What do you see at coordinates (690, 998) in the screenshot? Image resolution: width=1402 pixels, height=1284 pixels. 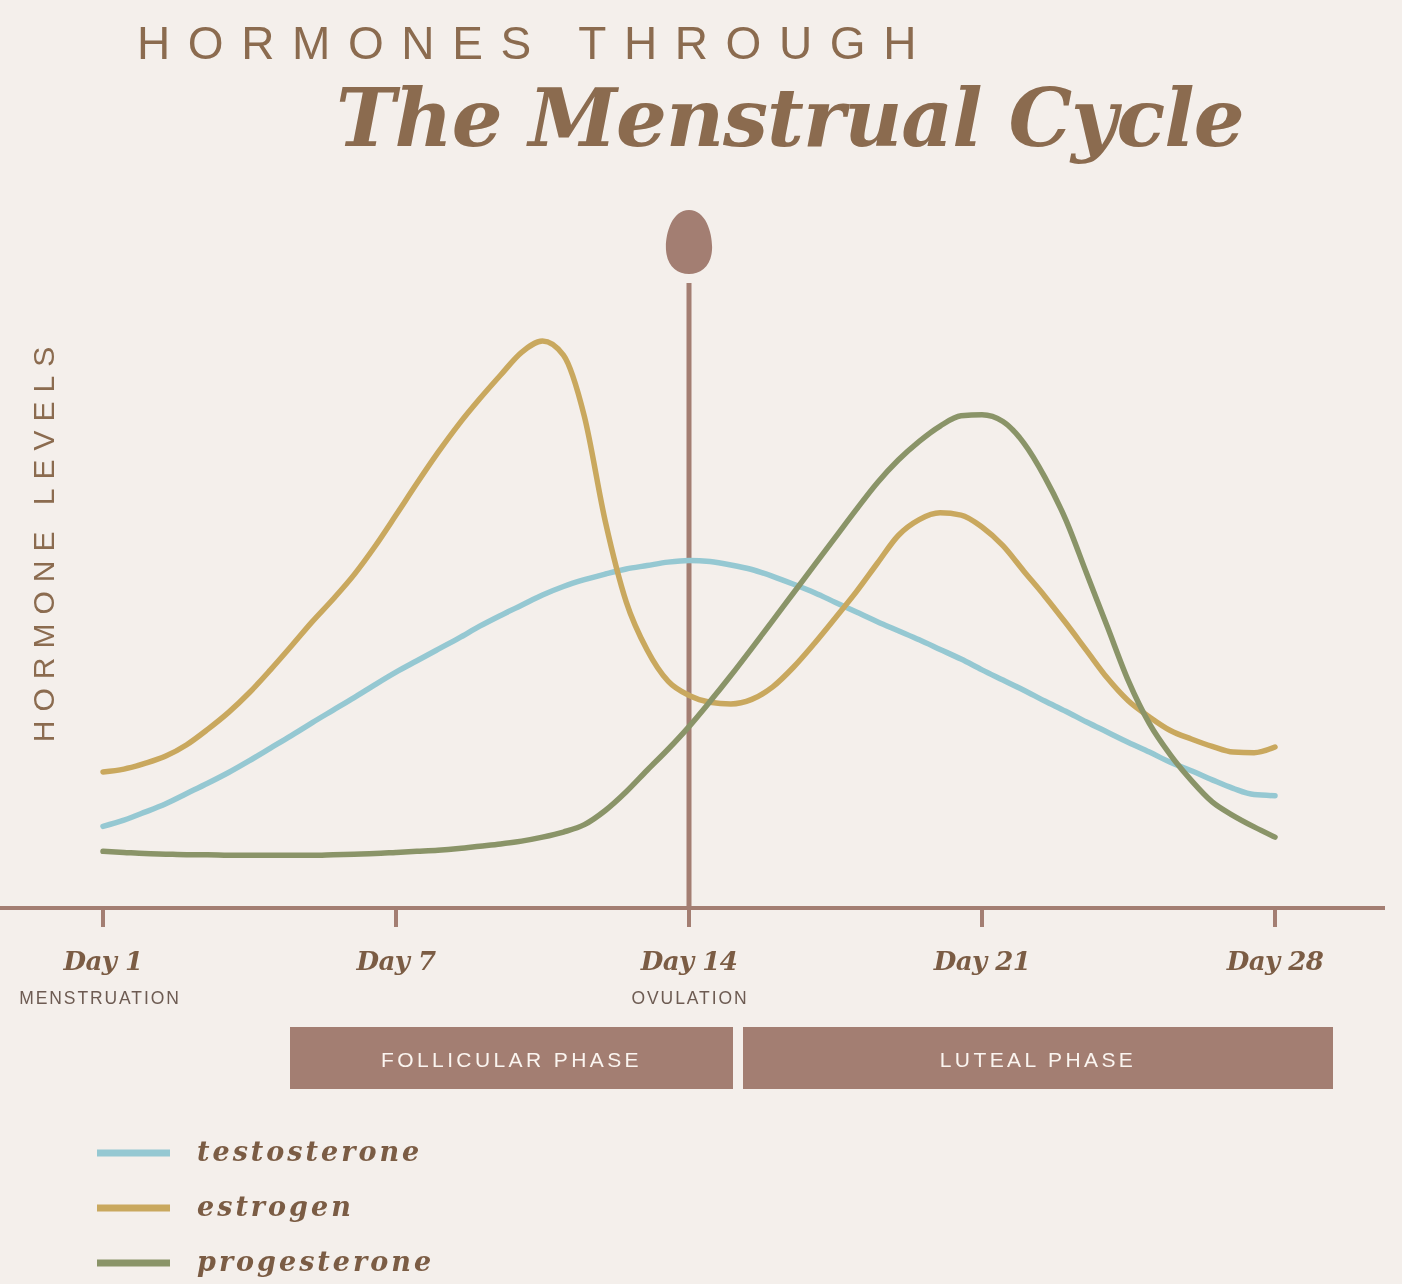 I see `text: OVULATION` at bounding box center [690, 998].